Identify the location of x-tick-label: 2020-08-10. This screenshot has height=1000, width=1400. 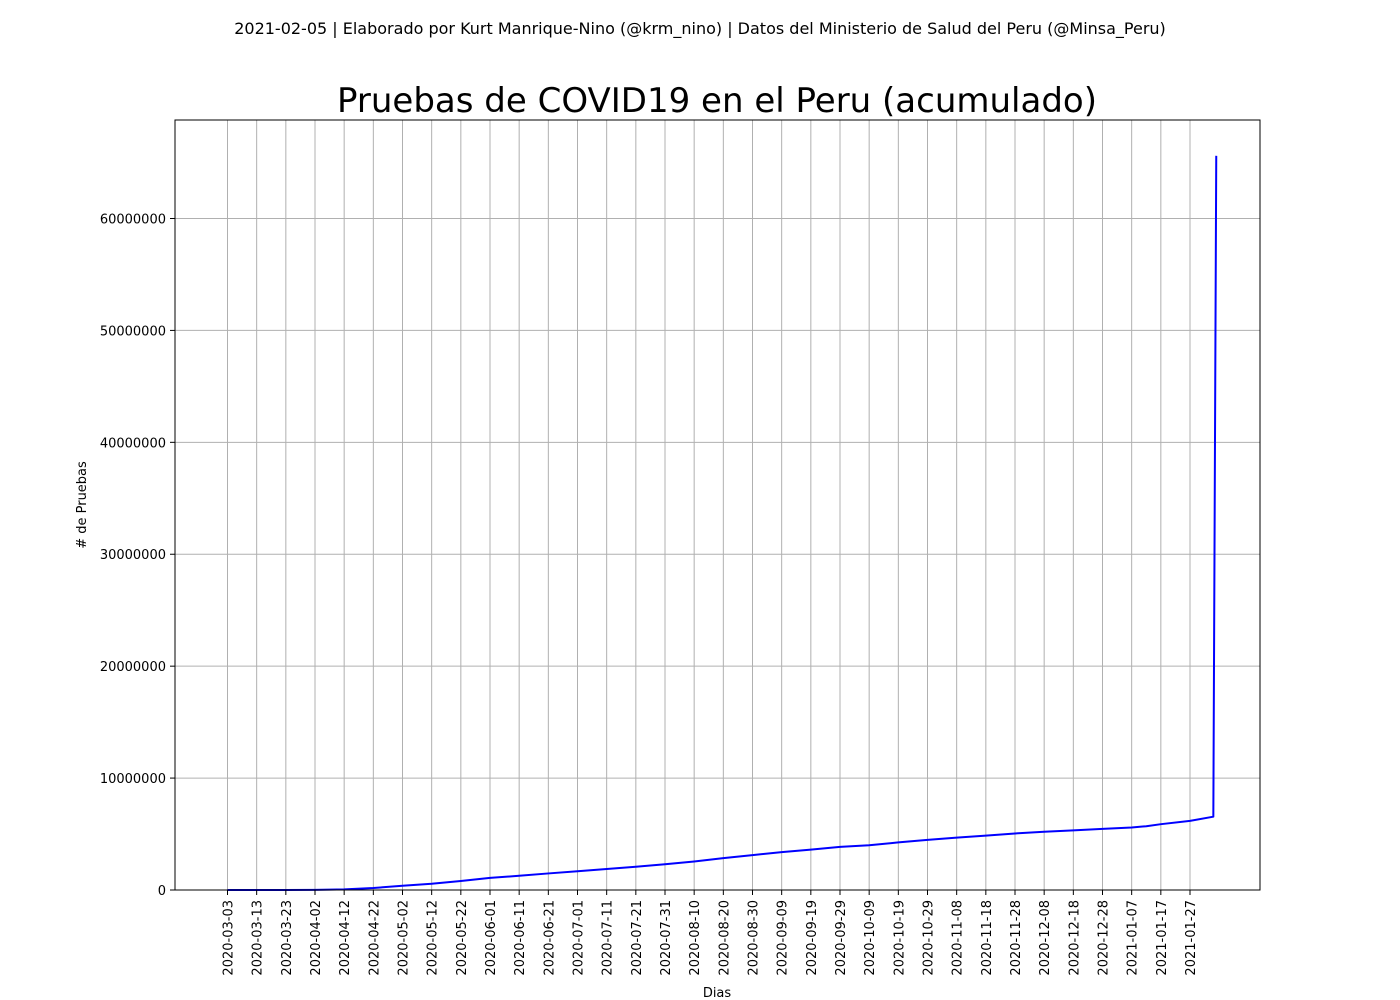
(695, 938).